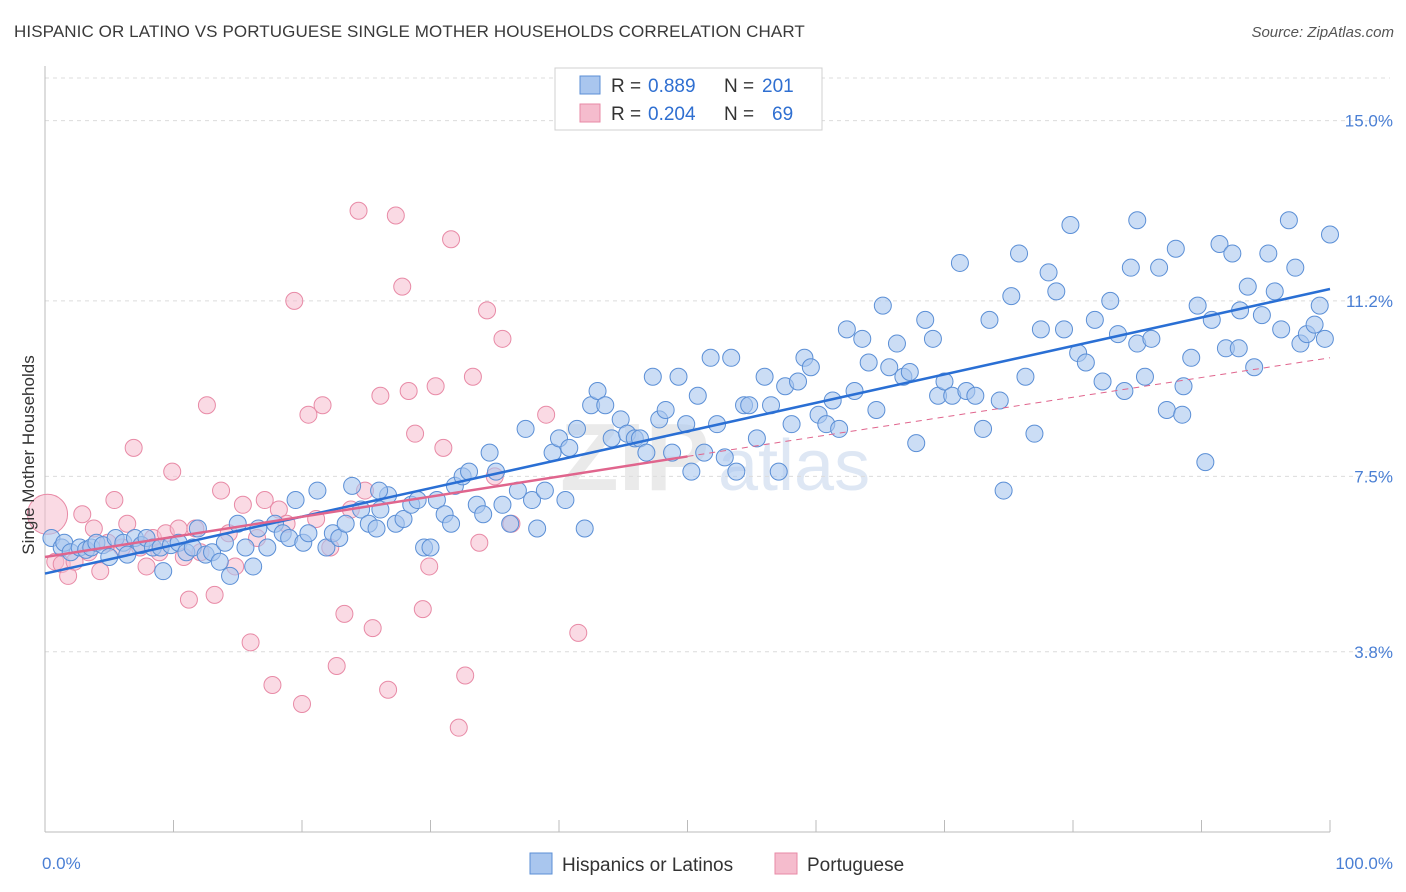 Image resolution: width=1406 pixels, height=892 pixels. Describe the element at coordinates (366, 507) in the screenshot. I see `portuguese-trend-line` at that location.